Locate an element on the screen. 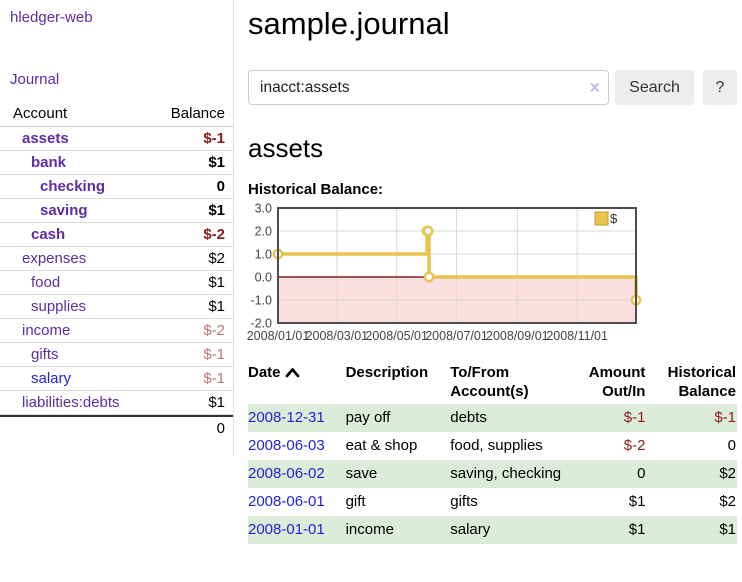  sidebar-account-liabilities-debts: liabilities:debts is located at coordinates (71, 402).